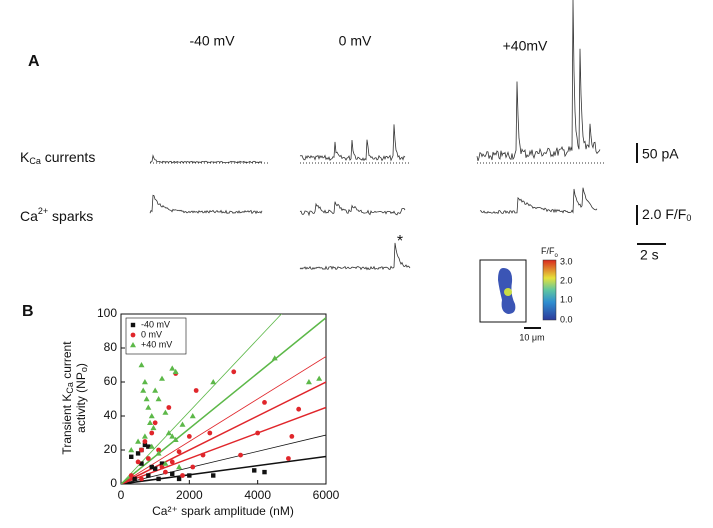 The image size is (713, 528). I want to click on condition: +40mV, so click(525, 46).